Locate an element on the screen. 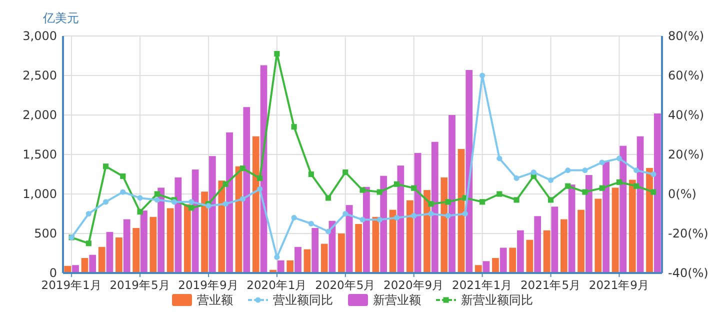  y-tick-label: 0 is located at coordinates (53, 273).